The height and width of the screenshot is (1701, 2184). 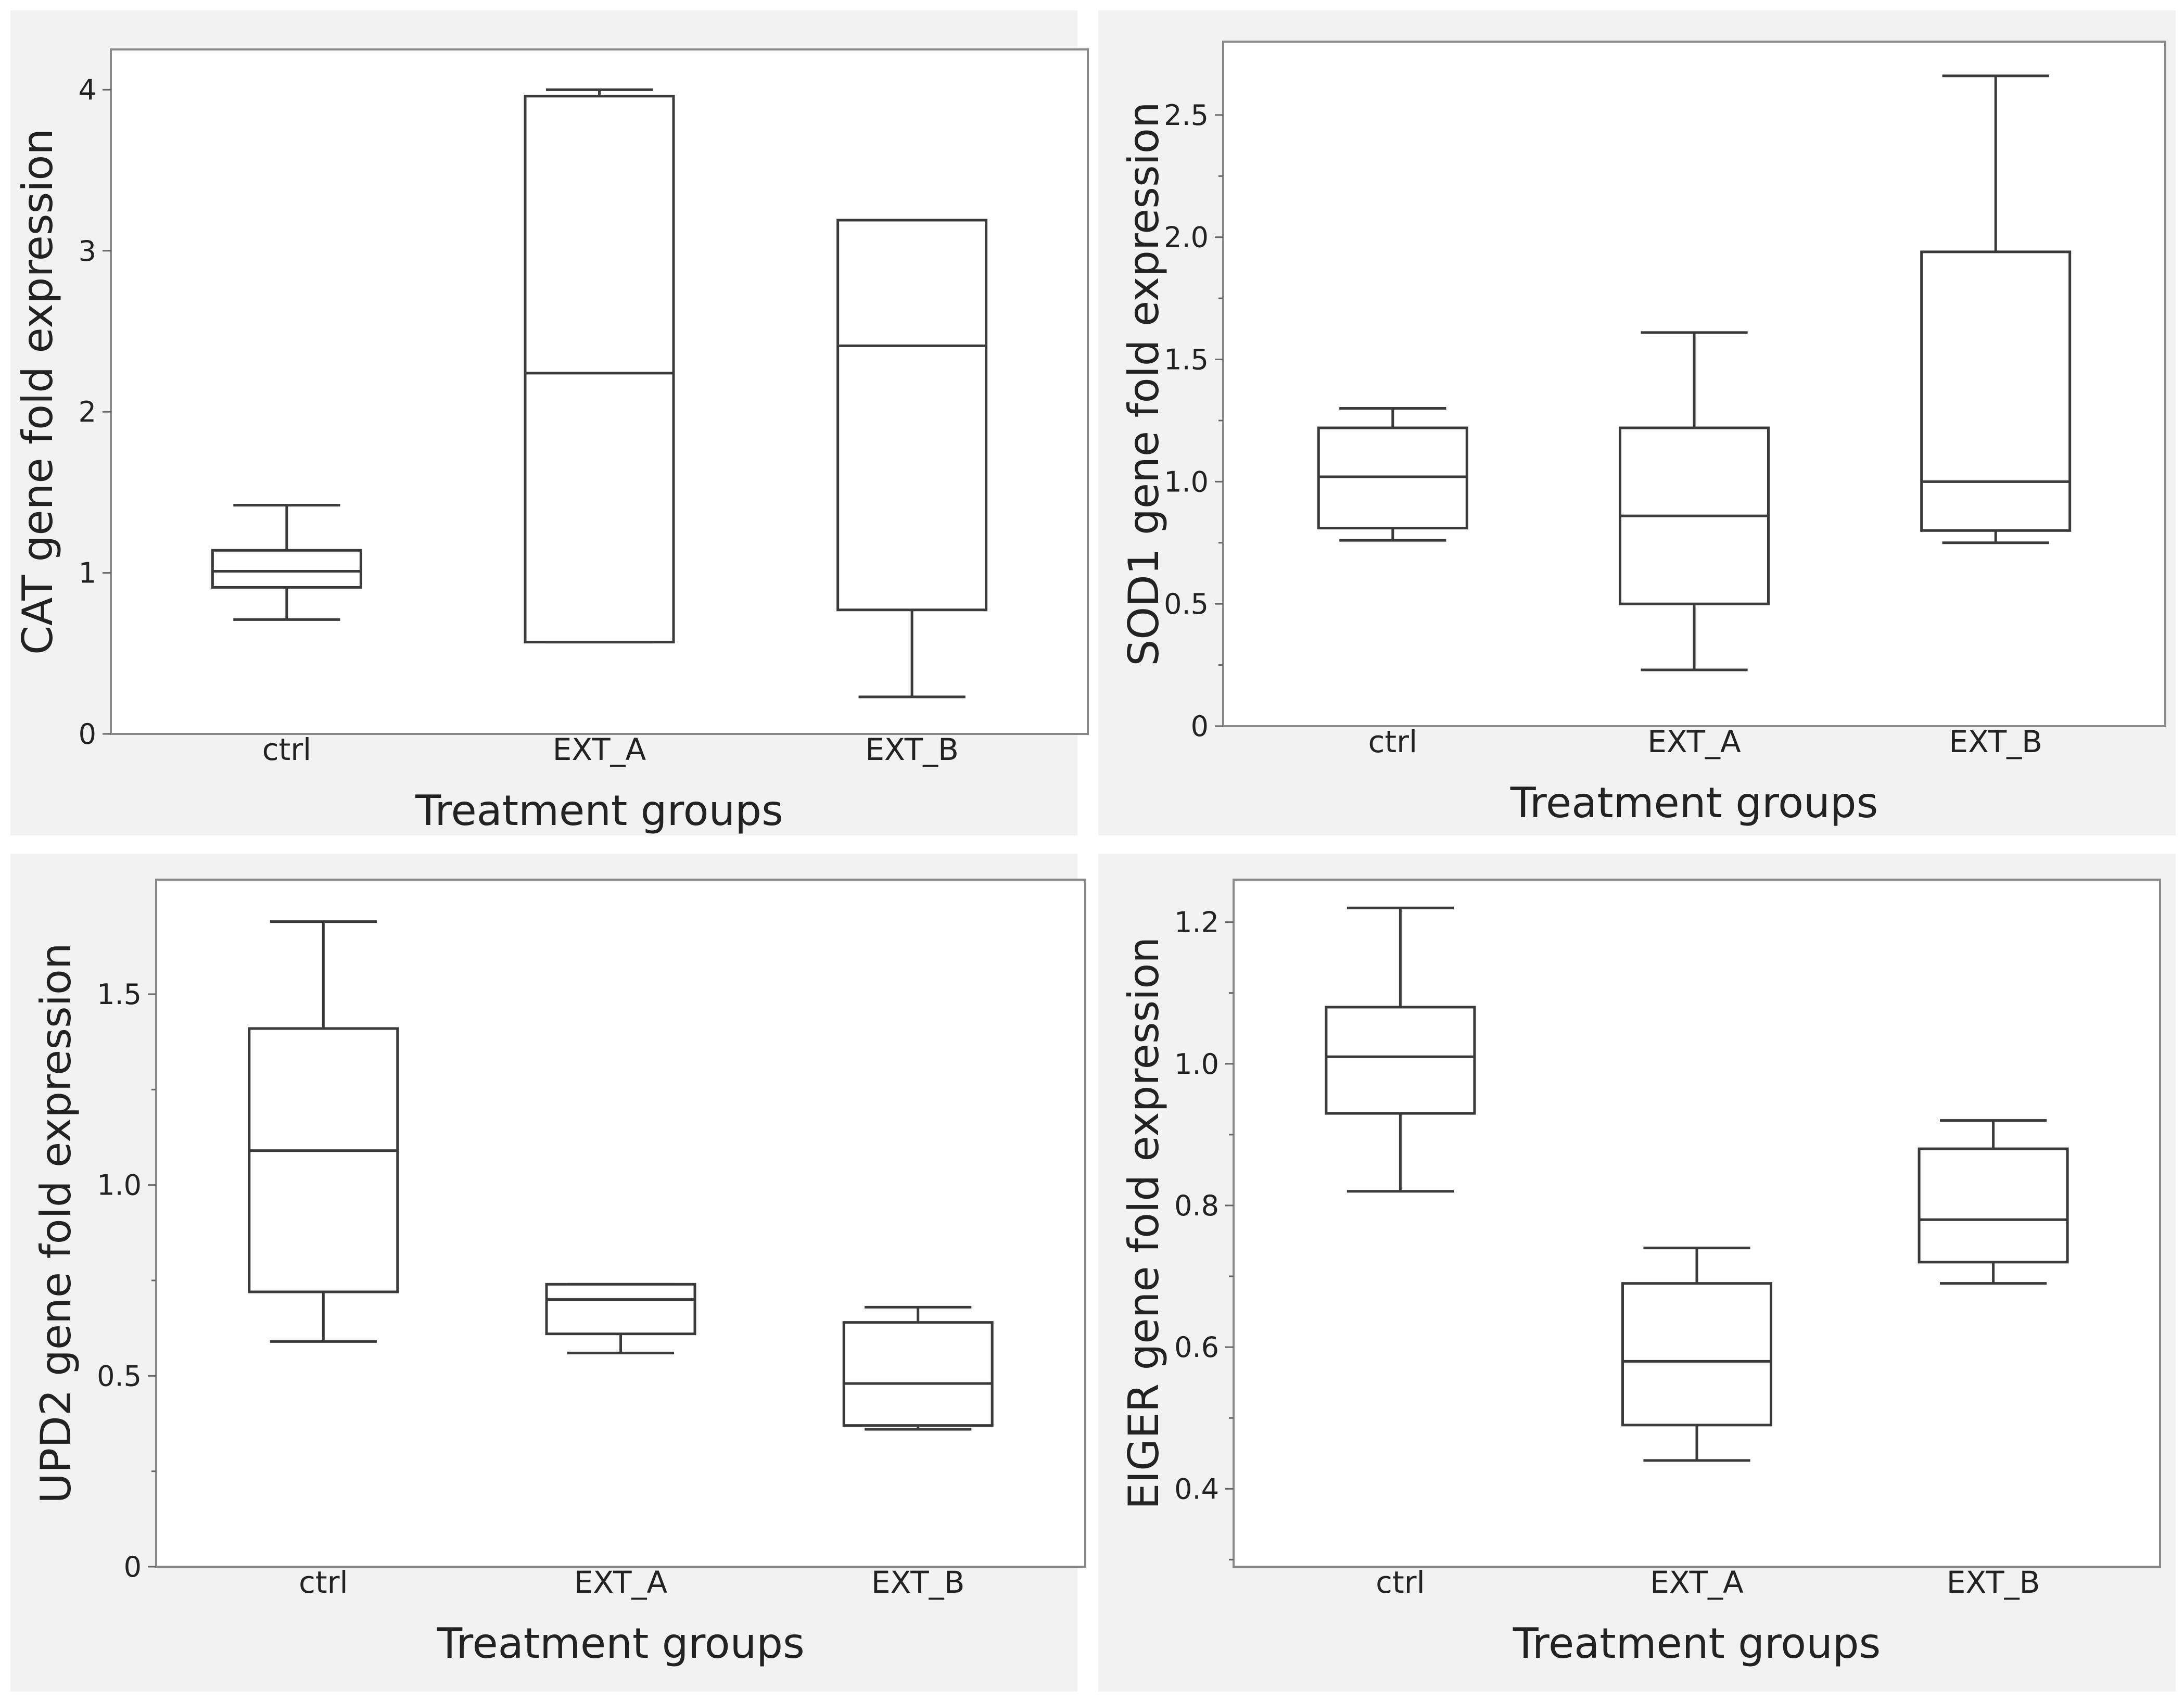 I want to click on y-tick-label: 1.2, so click(x=1197, y=922).